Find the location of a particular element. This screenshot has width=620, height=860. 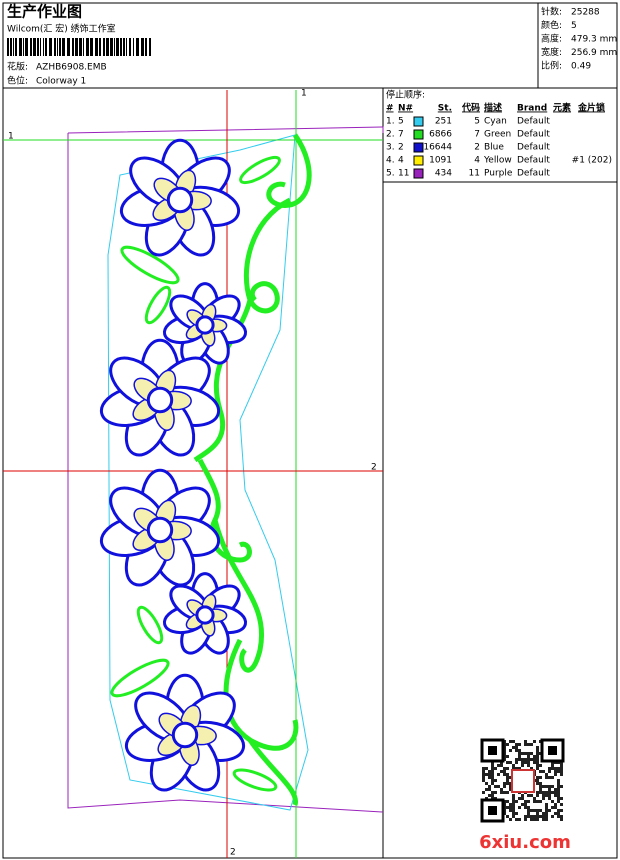

cell: 2 is located at coordinates (401, 148).